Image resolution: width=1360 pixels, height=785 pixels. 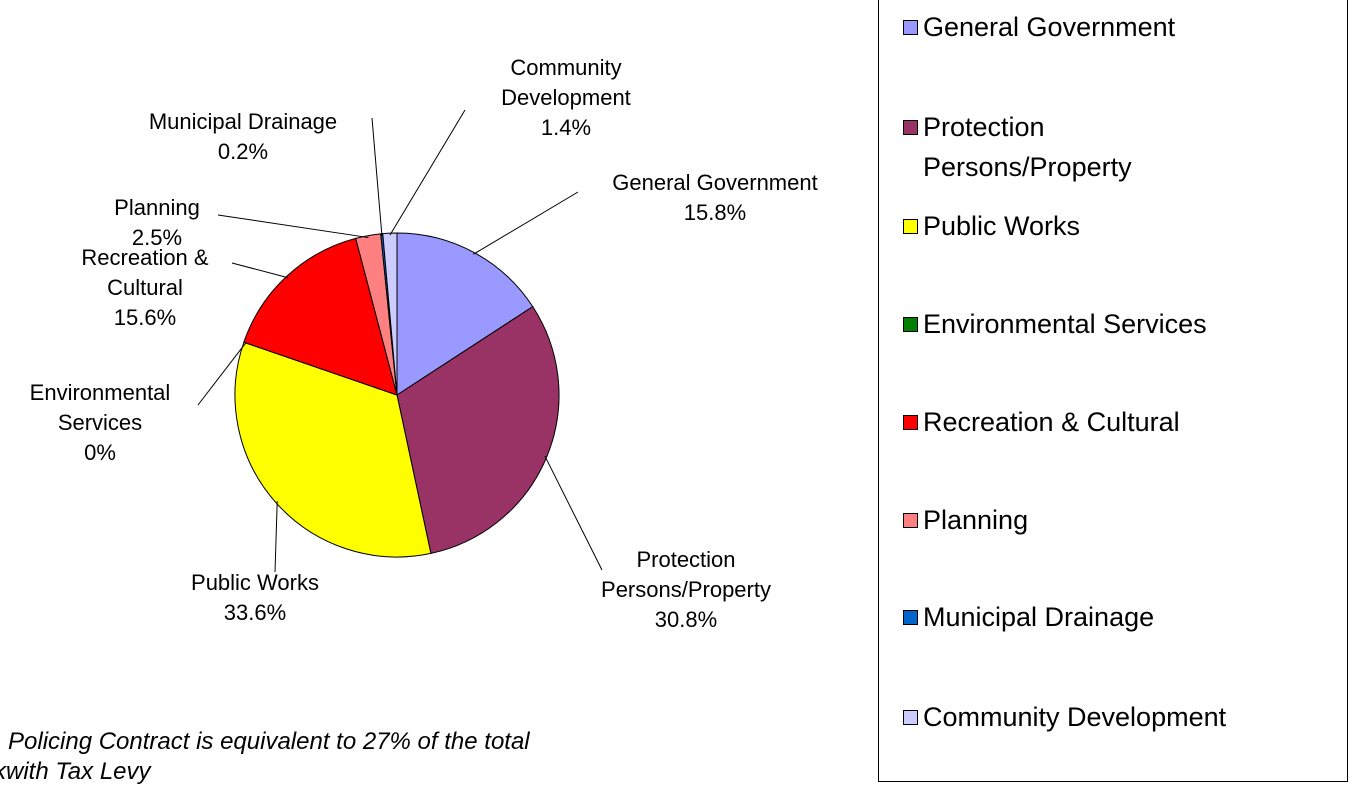 I want to click on slice-label-box: Environmental Services 0%, so click(x=100, y=423).